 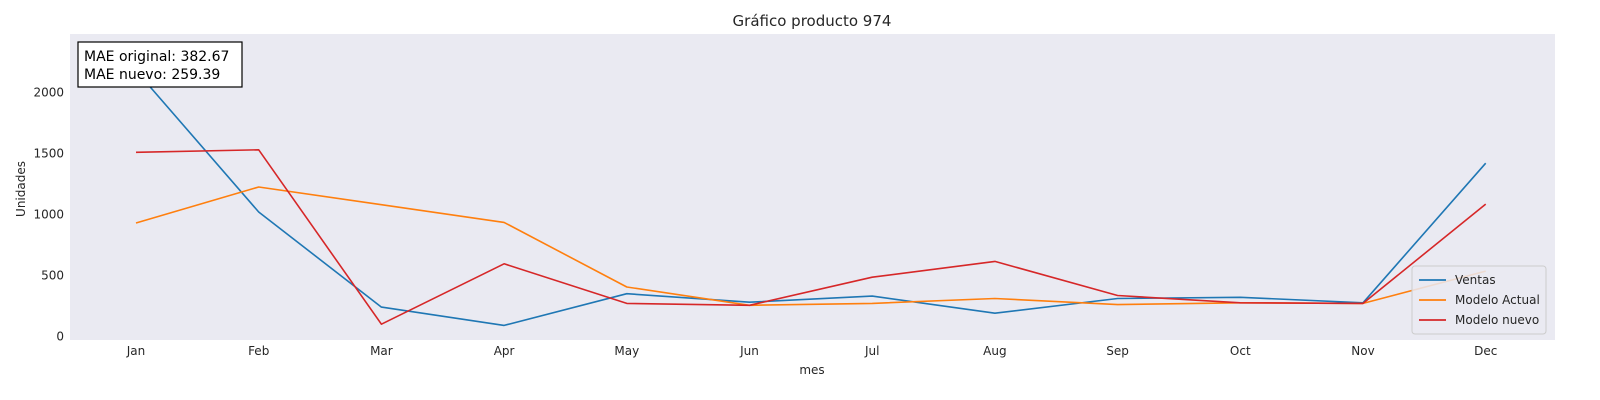 I want to click on y-axis-label: Unidades, so click(x=21, y=189).